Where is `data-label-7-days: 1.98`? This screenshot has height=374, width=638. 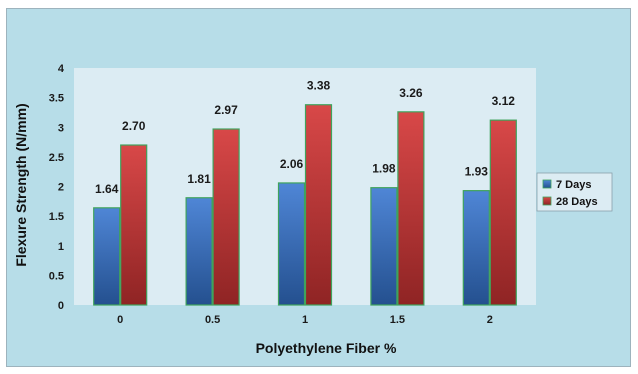
data-label-7-days: 1.98 is located at coordinates (384, 169).